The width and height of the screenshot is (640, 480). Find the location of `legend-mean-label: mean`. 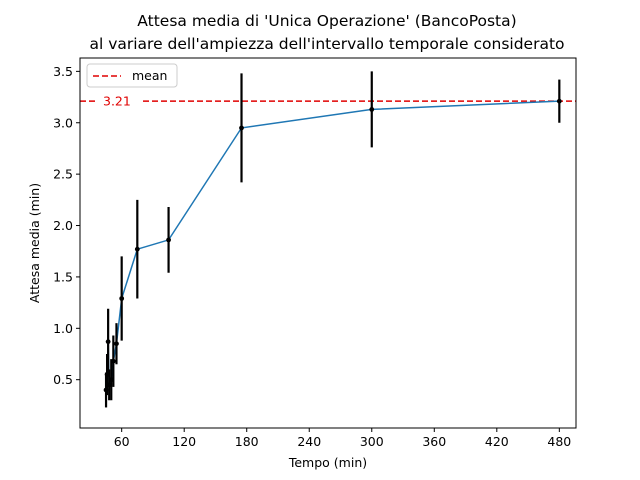

legend-mean-label: mean is located at coordinates (149, 75).